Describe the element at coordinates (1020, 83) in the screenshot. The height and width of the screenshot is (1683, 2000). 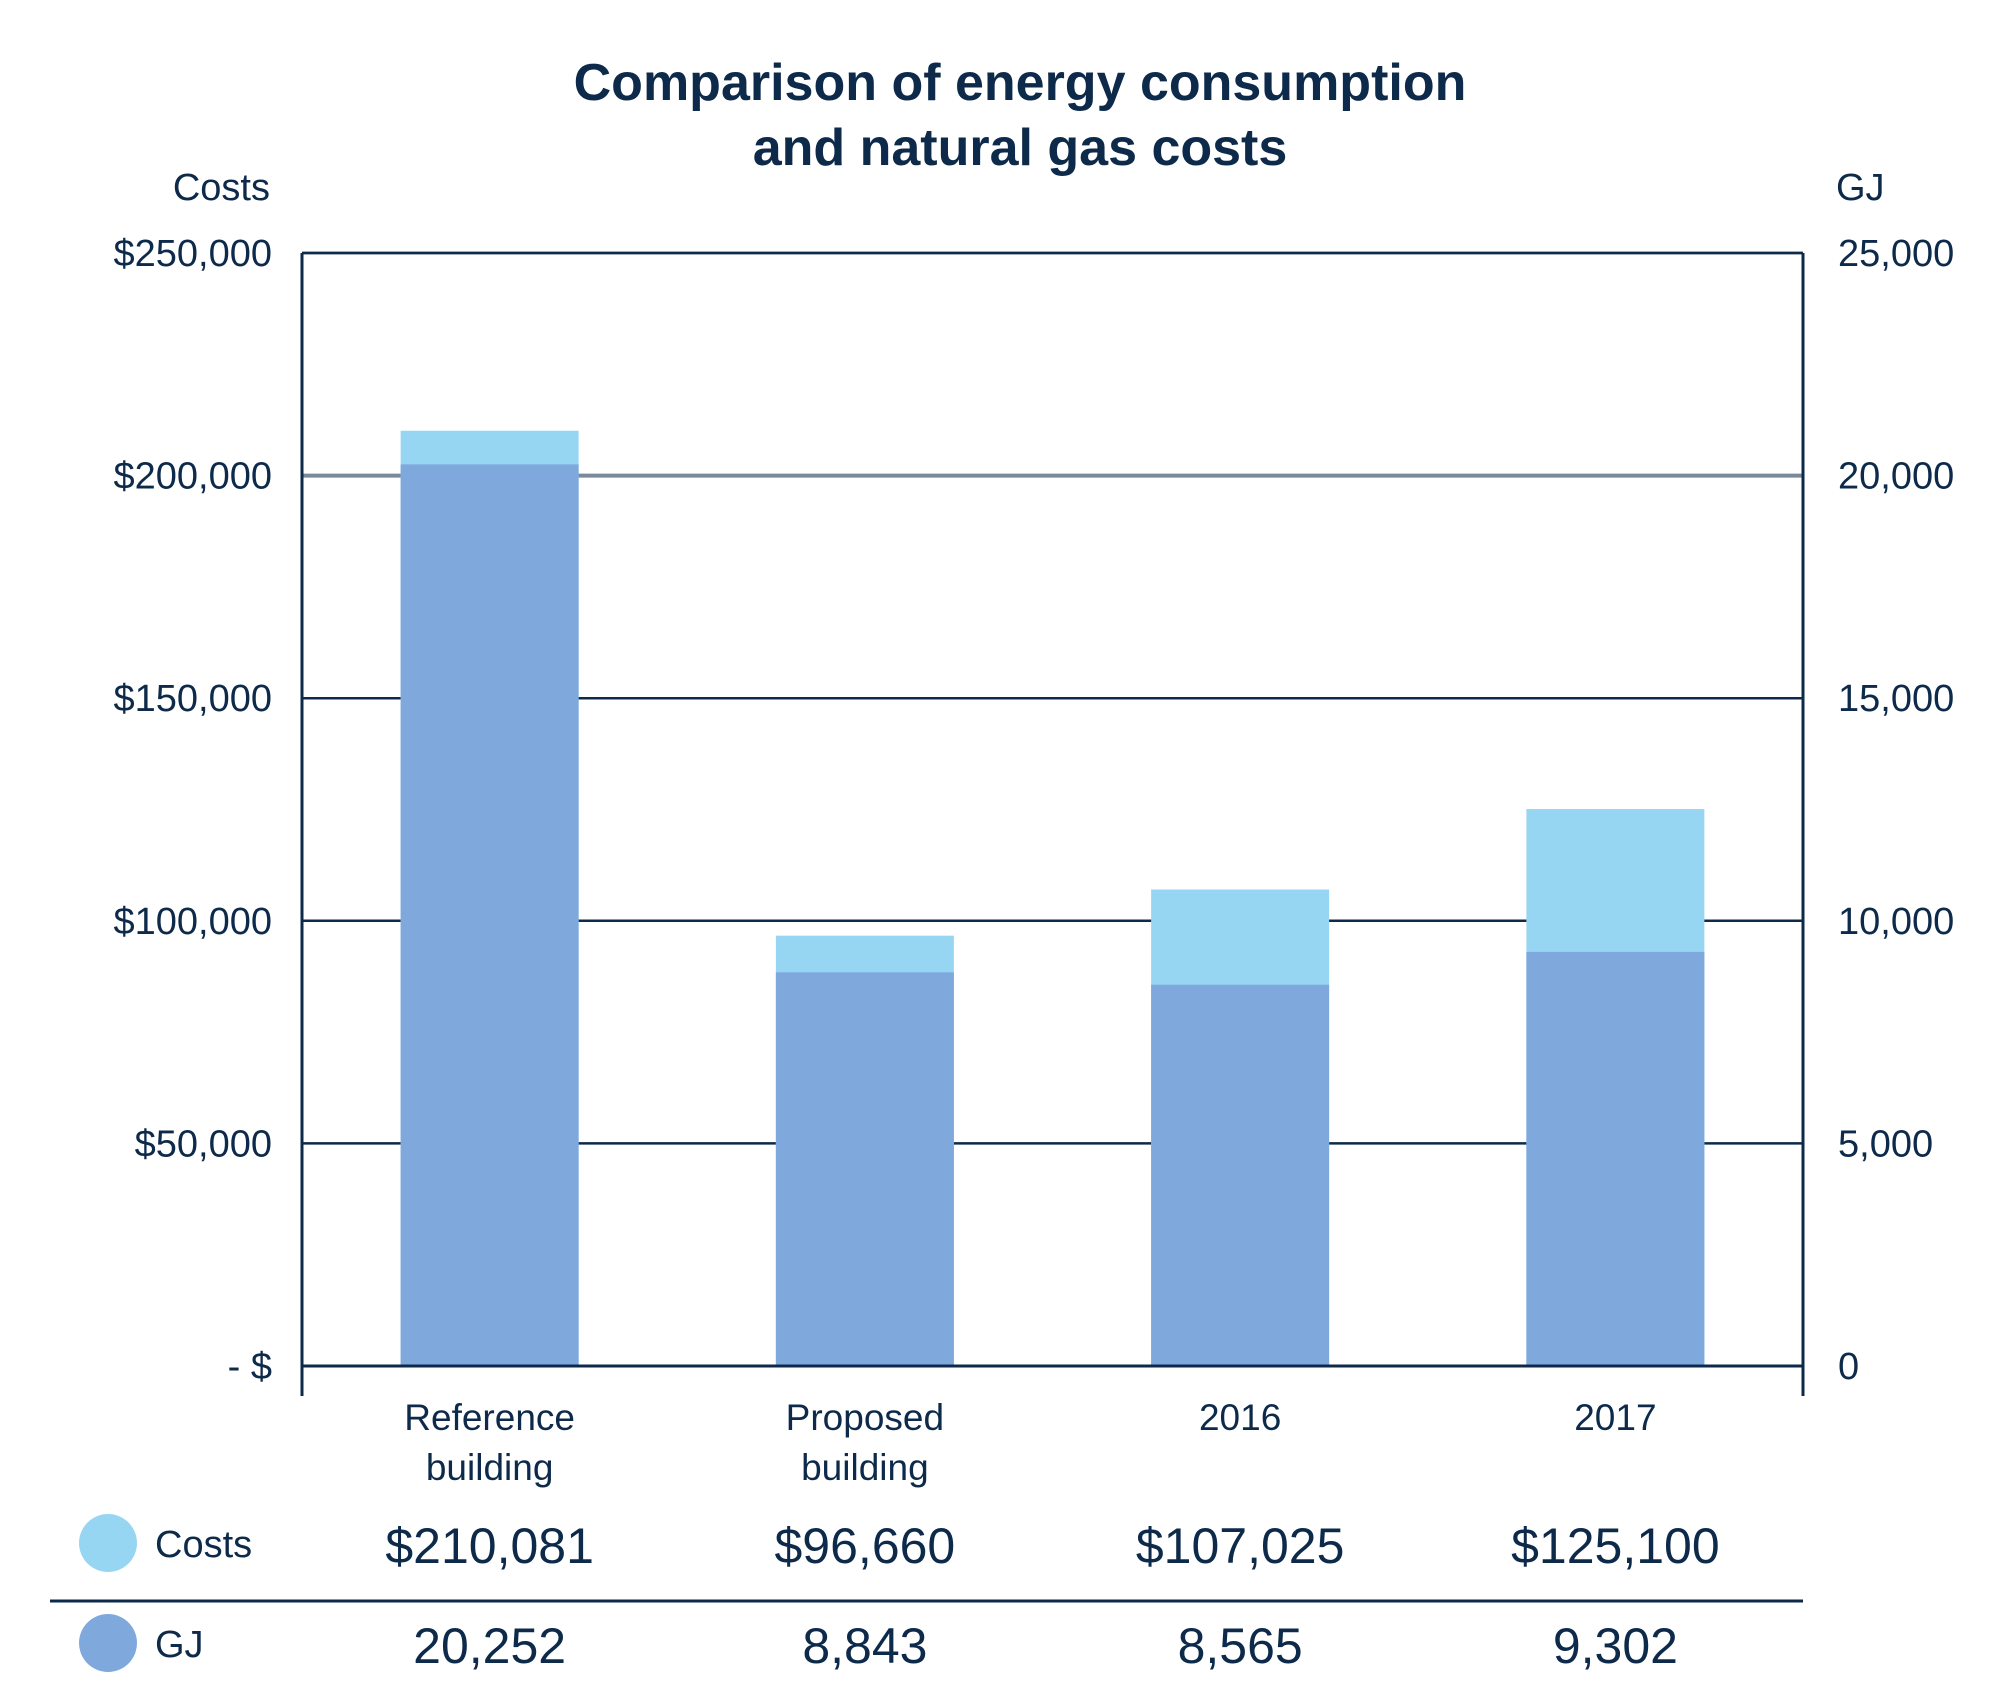
I see `chart-title-line-1: Comparison of energy consumption` at that location.